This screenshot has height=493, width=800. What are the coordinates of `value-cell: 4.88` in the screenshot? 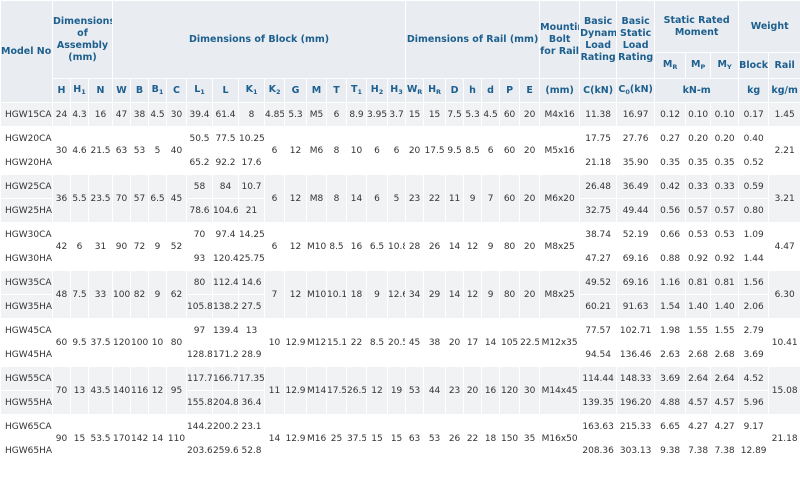 It's located at (670, 402).